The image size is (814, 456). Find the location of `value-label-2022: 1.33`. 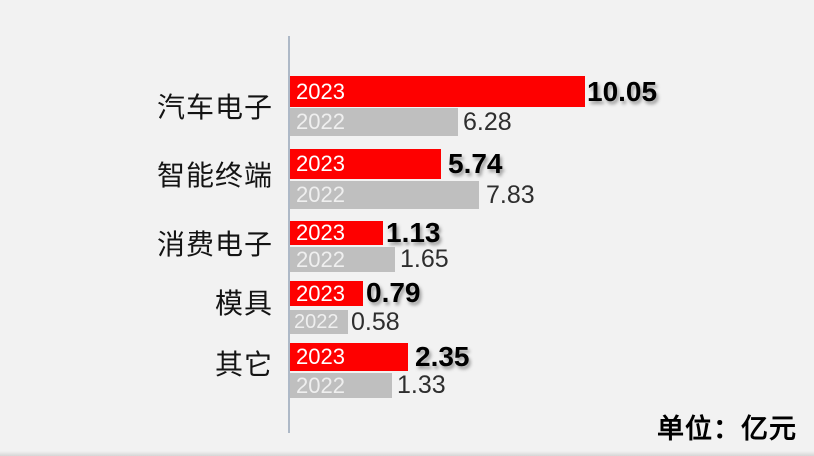

value-label-2022: 1.33 is located at coordinates (421, 385).